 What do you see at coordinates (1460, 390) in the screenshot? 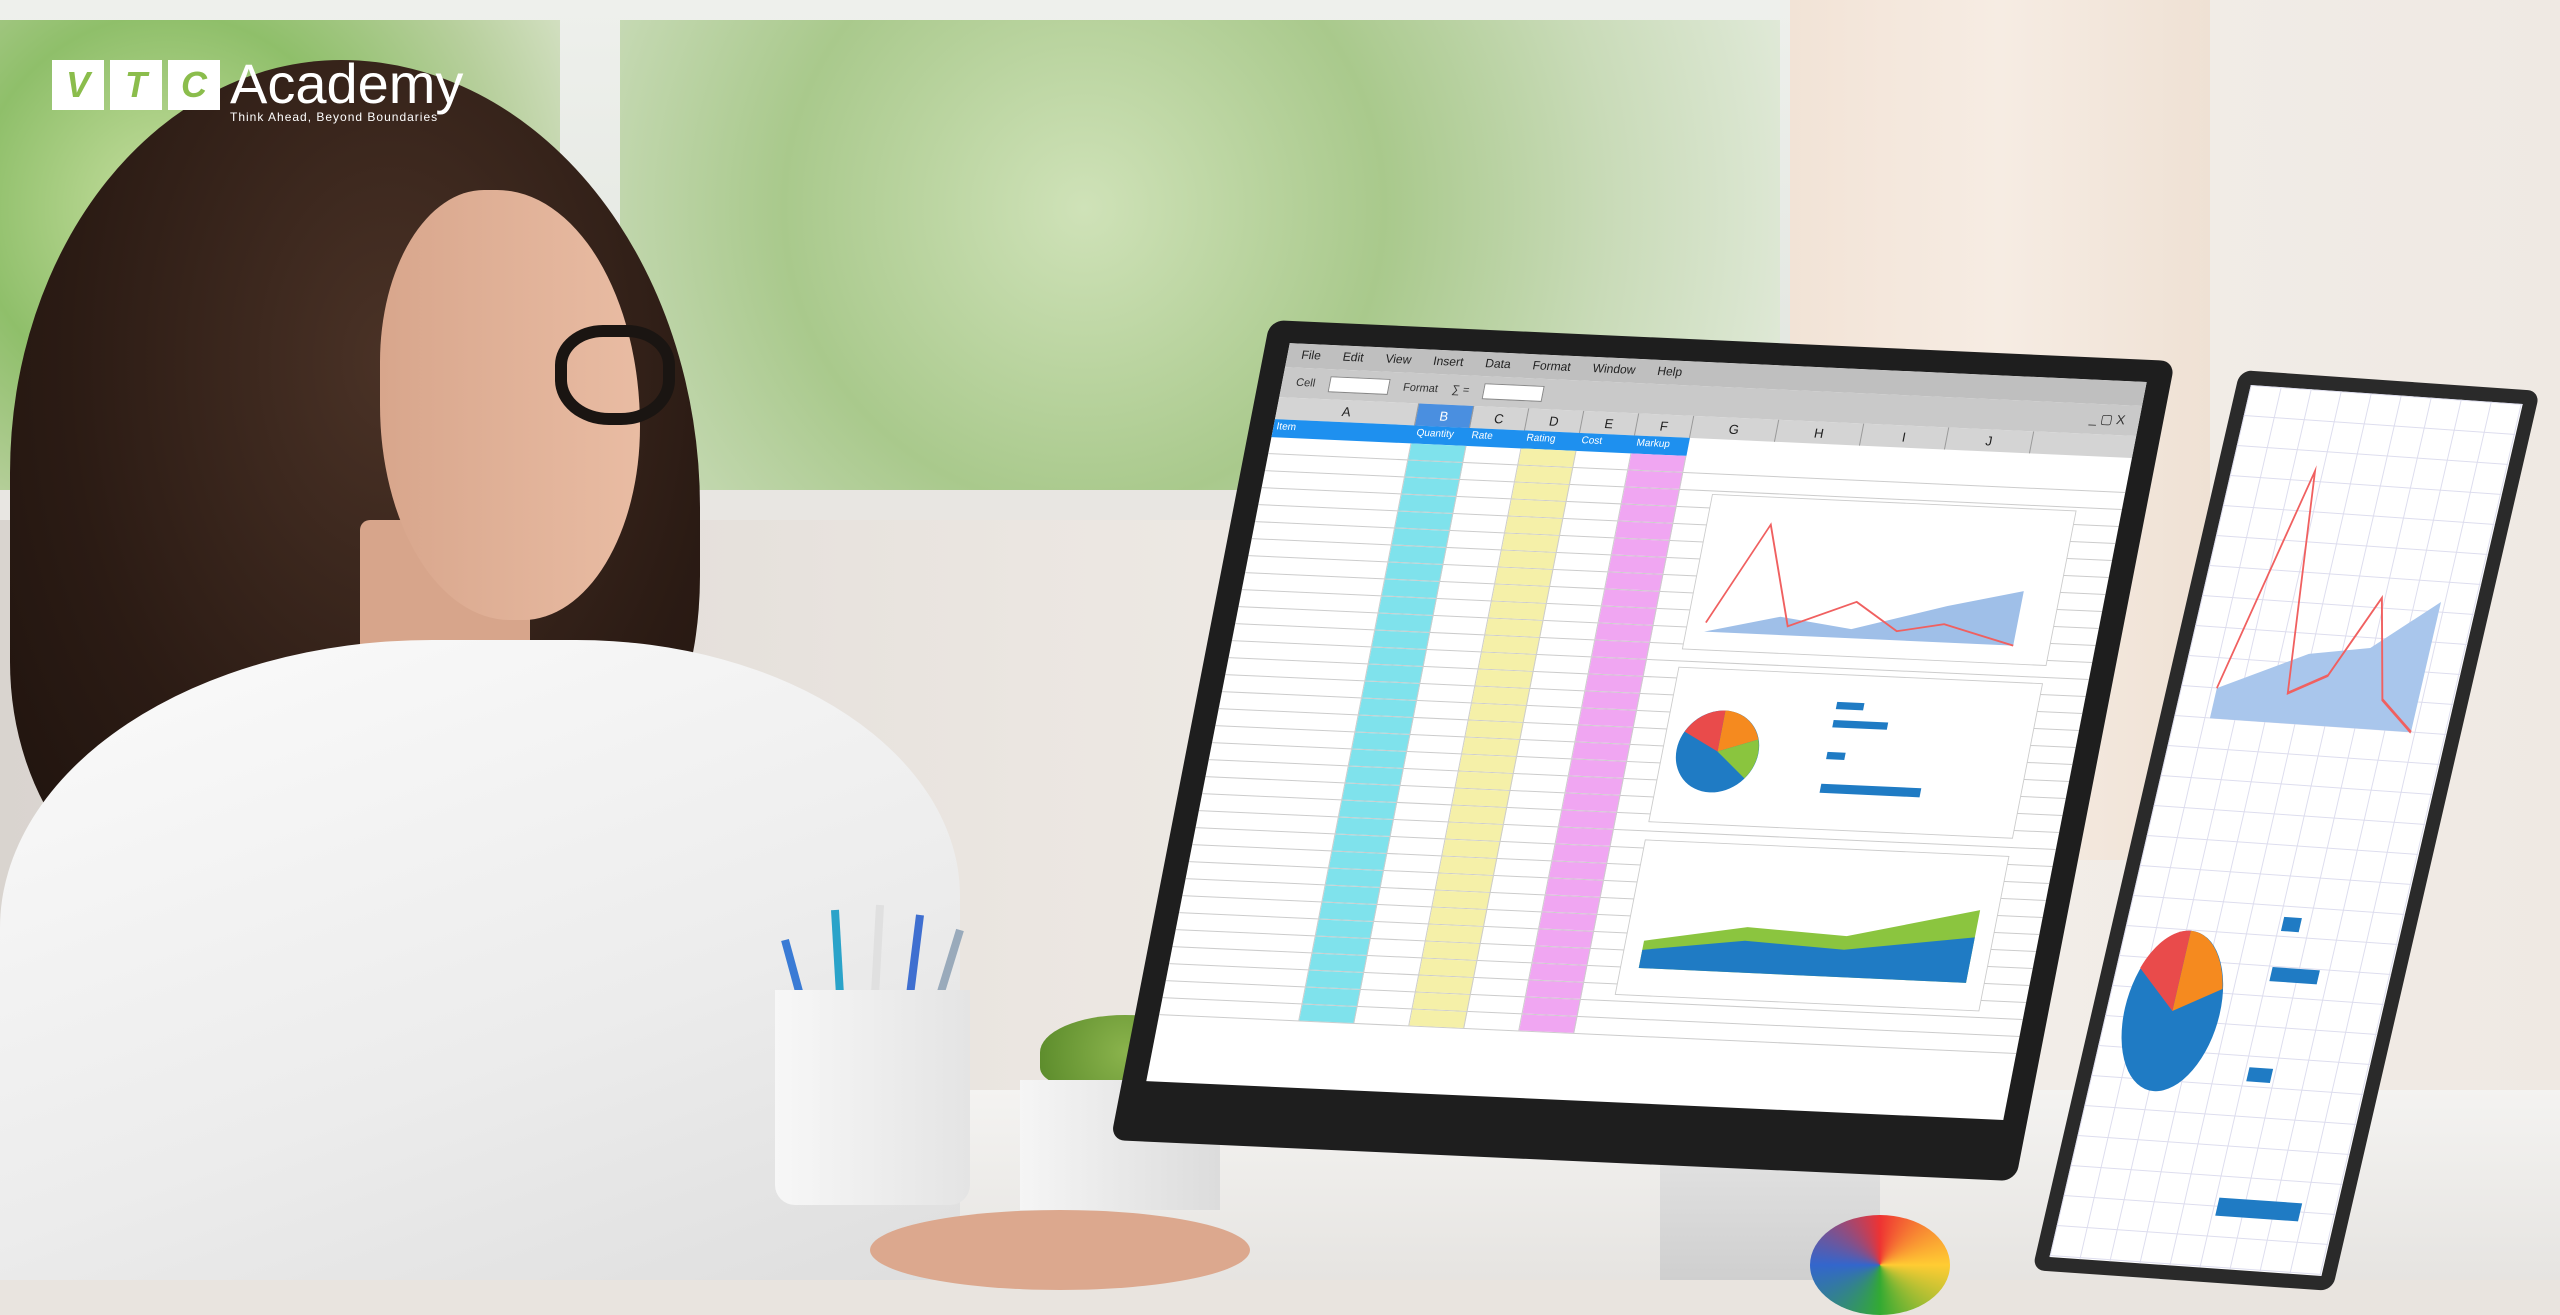
I see `sum-icon: ∑ =` at bounding box center [1460, 390].